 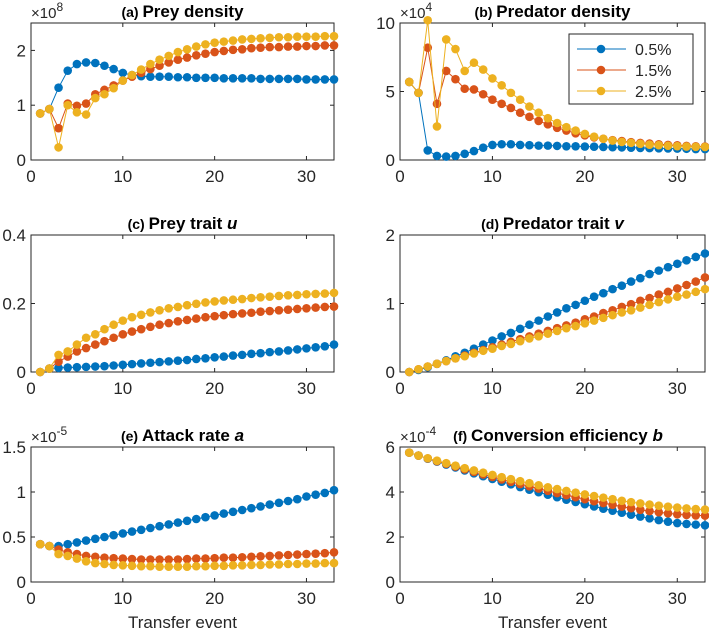 What do you see at coordinates (182, 622) in the screenshot?
I see `x-axis-label: Transfer event` at bounding box center [182, 622].